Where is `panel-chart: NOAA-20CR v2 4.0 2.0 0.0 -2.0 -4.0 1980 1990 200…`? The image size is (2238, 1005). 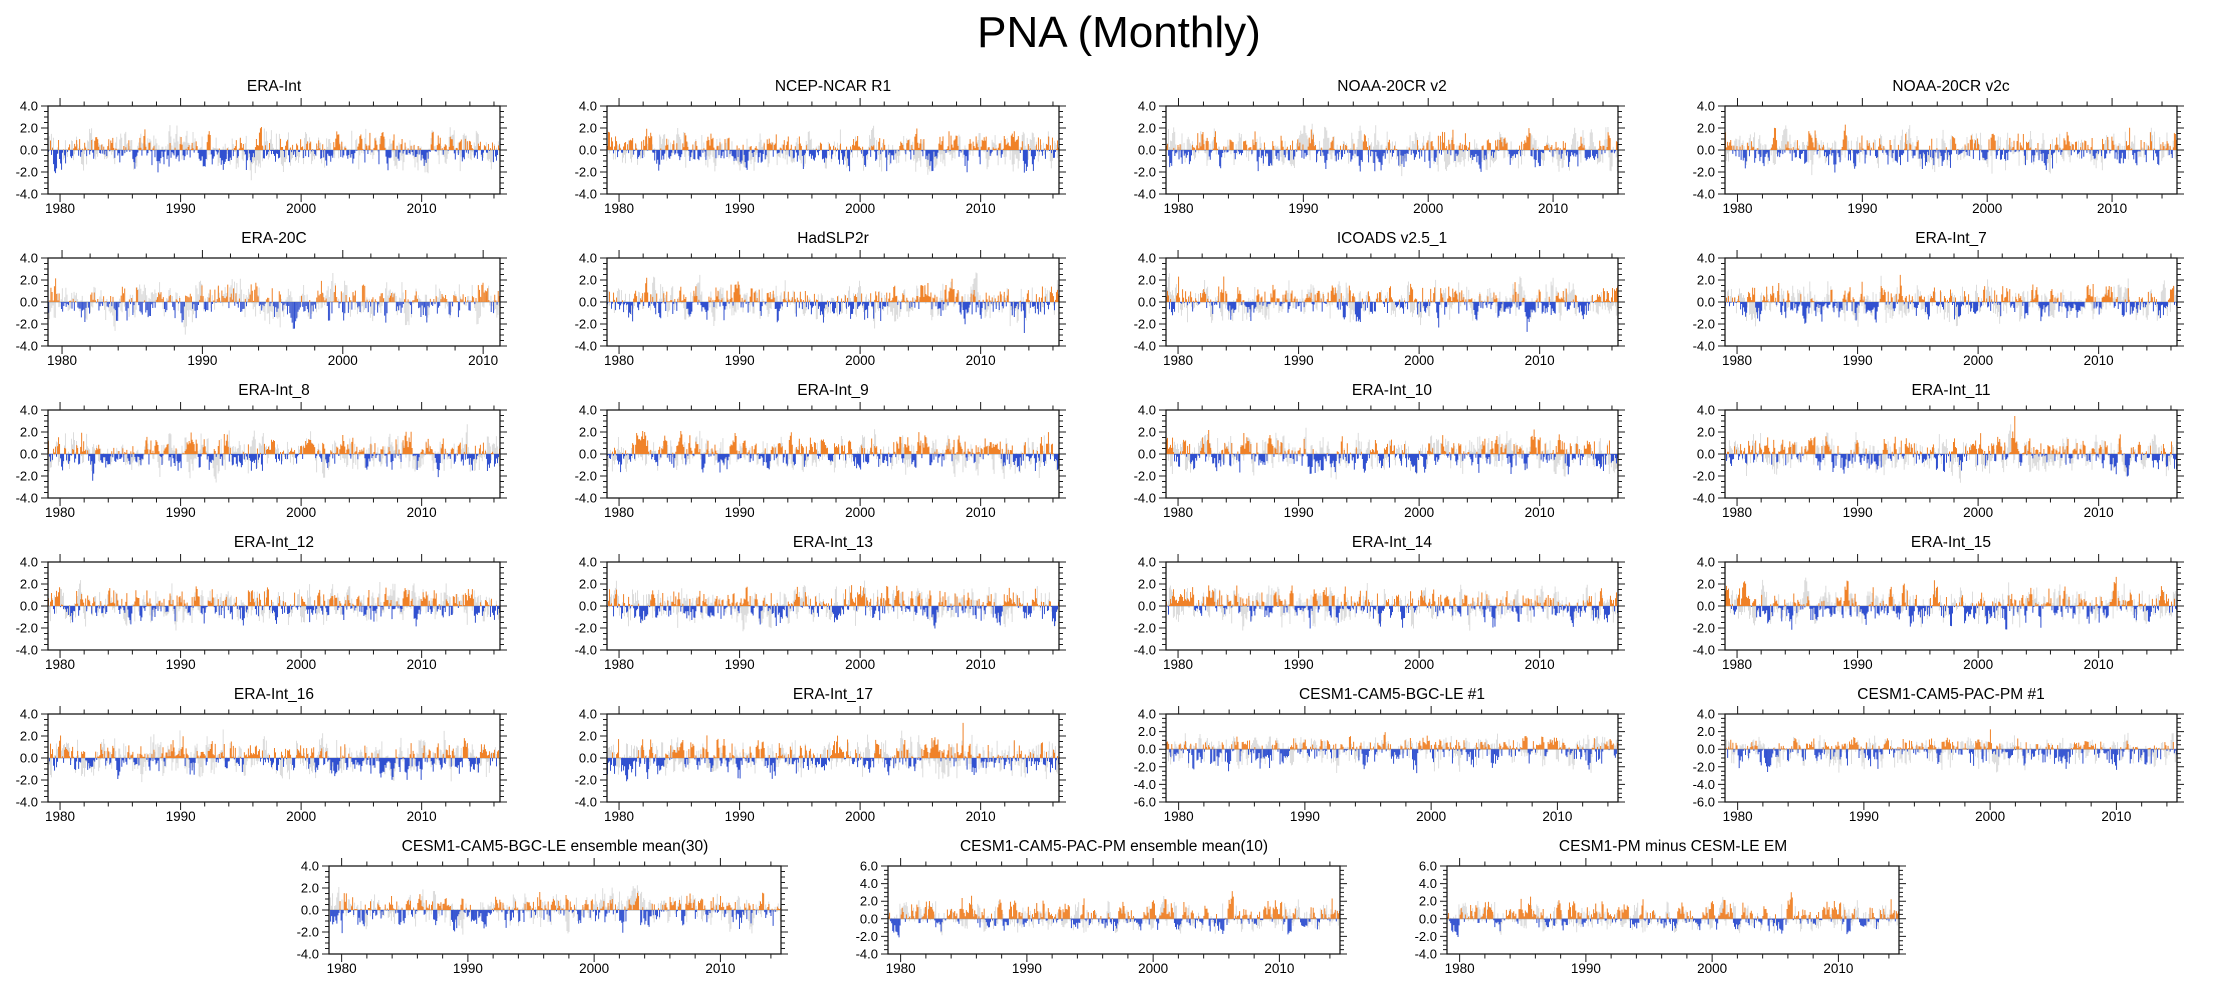
panel-chart: NOAA-20CR v2 4.0 2.0 0.0 -2.0 -4.0 1980 1990 200… is located at coordinates (1379, 147).